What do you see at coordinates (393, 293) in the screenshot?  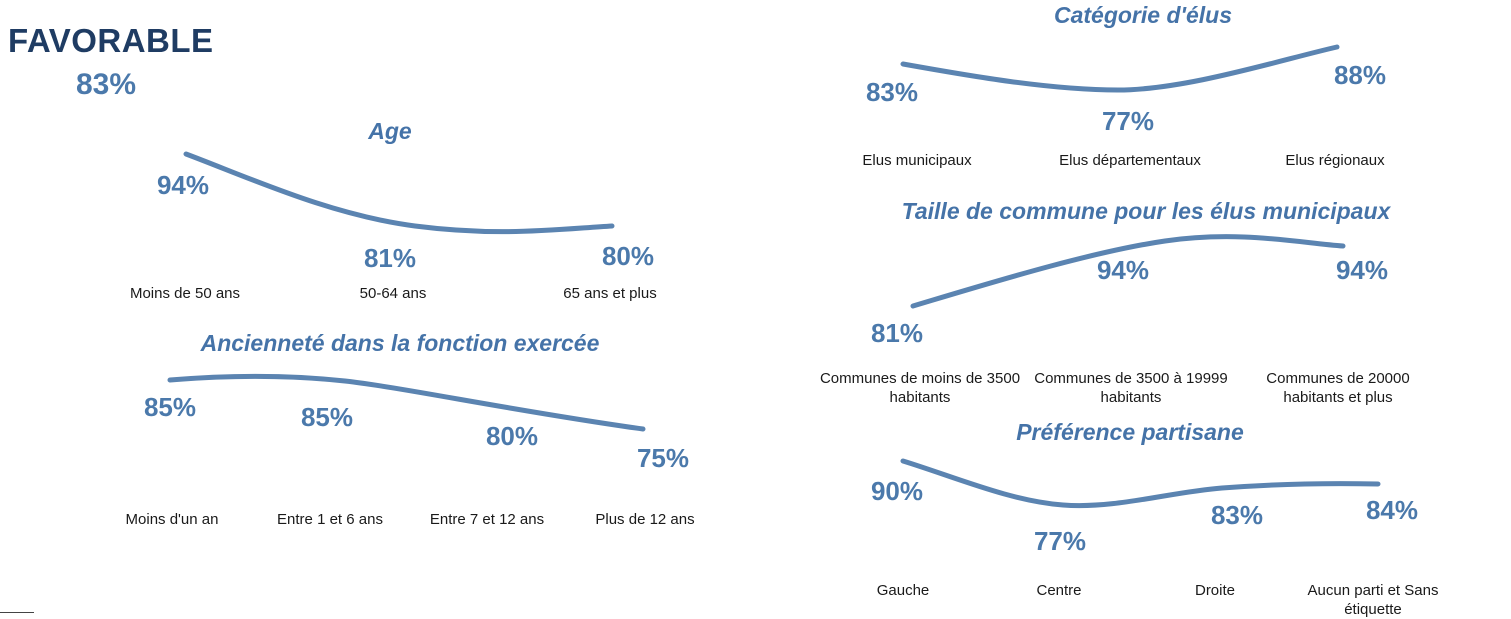 I see `category-label: 50-64 ans` at bounding box center [393, 293].